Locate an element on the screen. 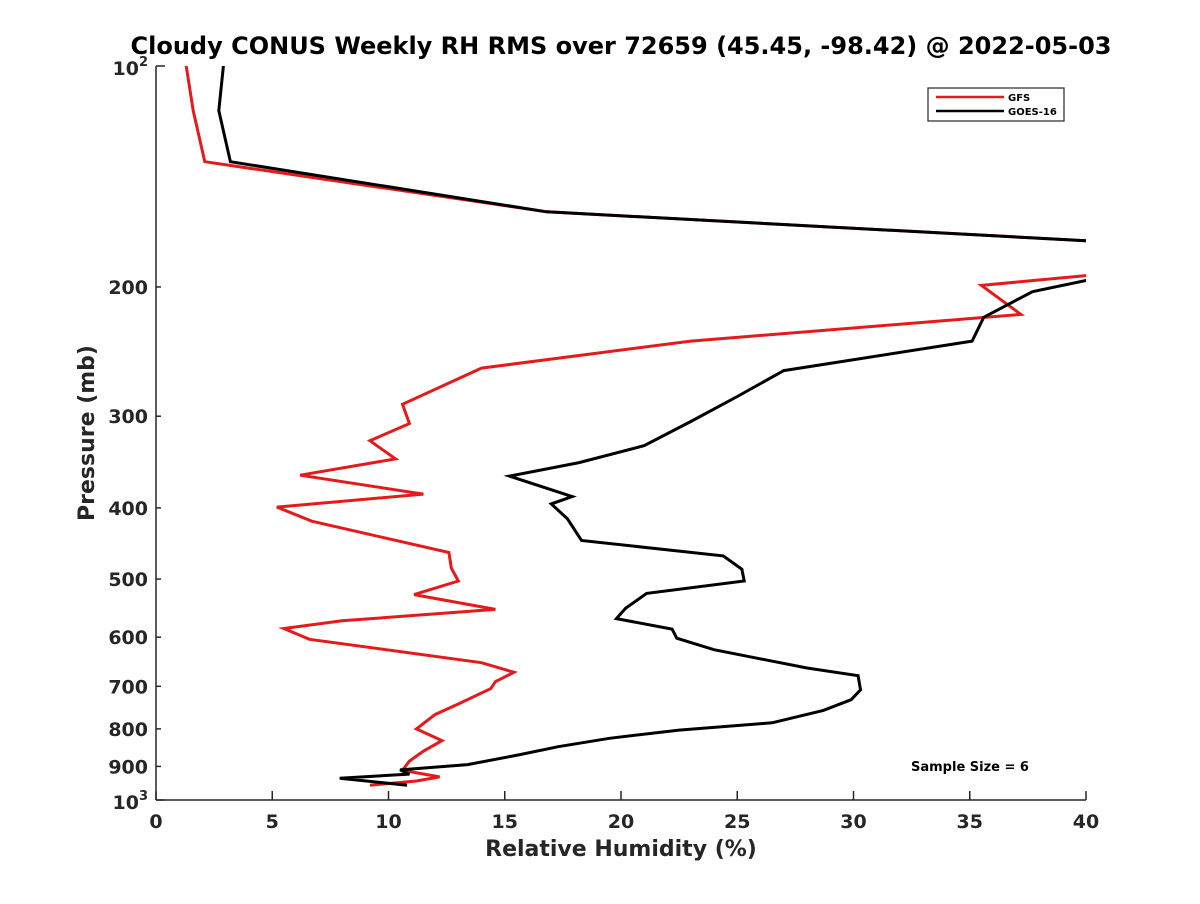 Image resolution: width=1200 pixels, height=904 pixels. sample-size-annotation: Sample Size = 6 is located at coordinates (970, 767).